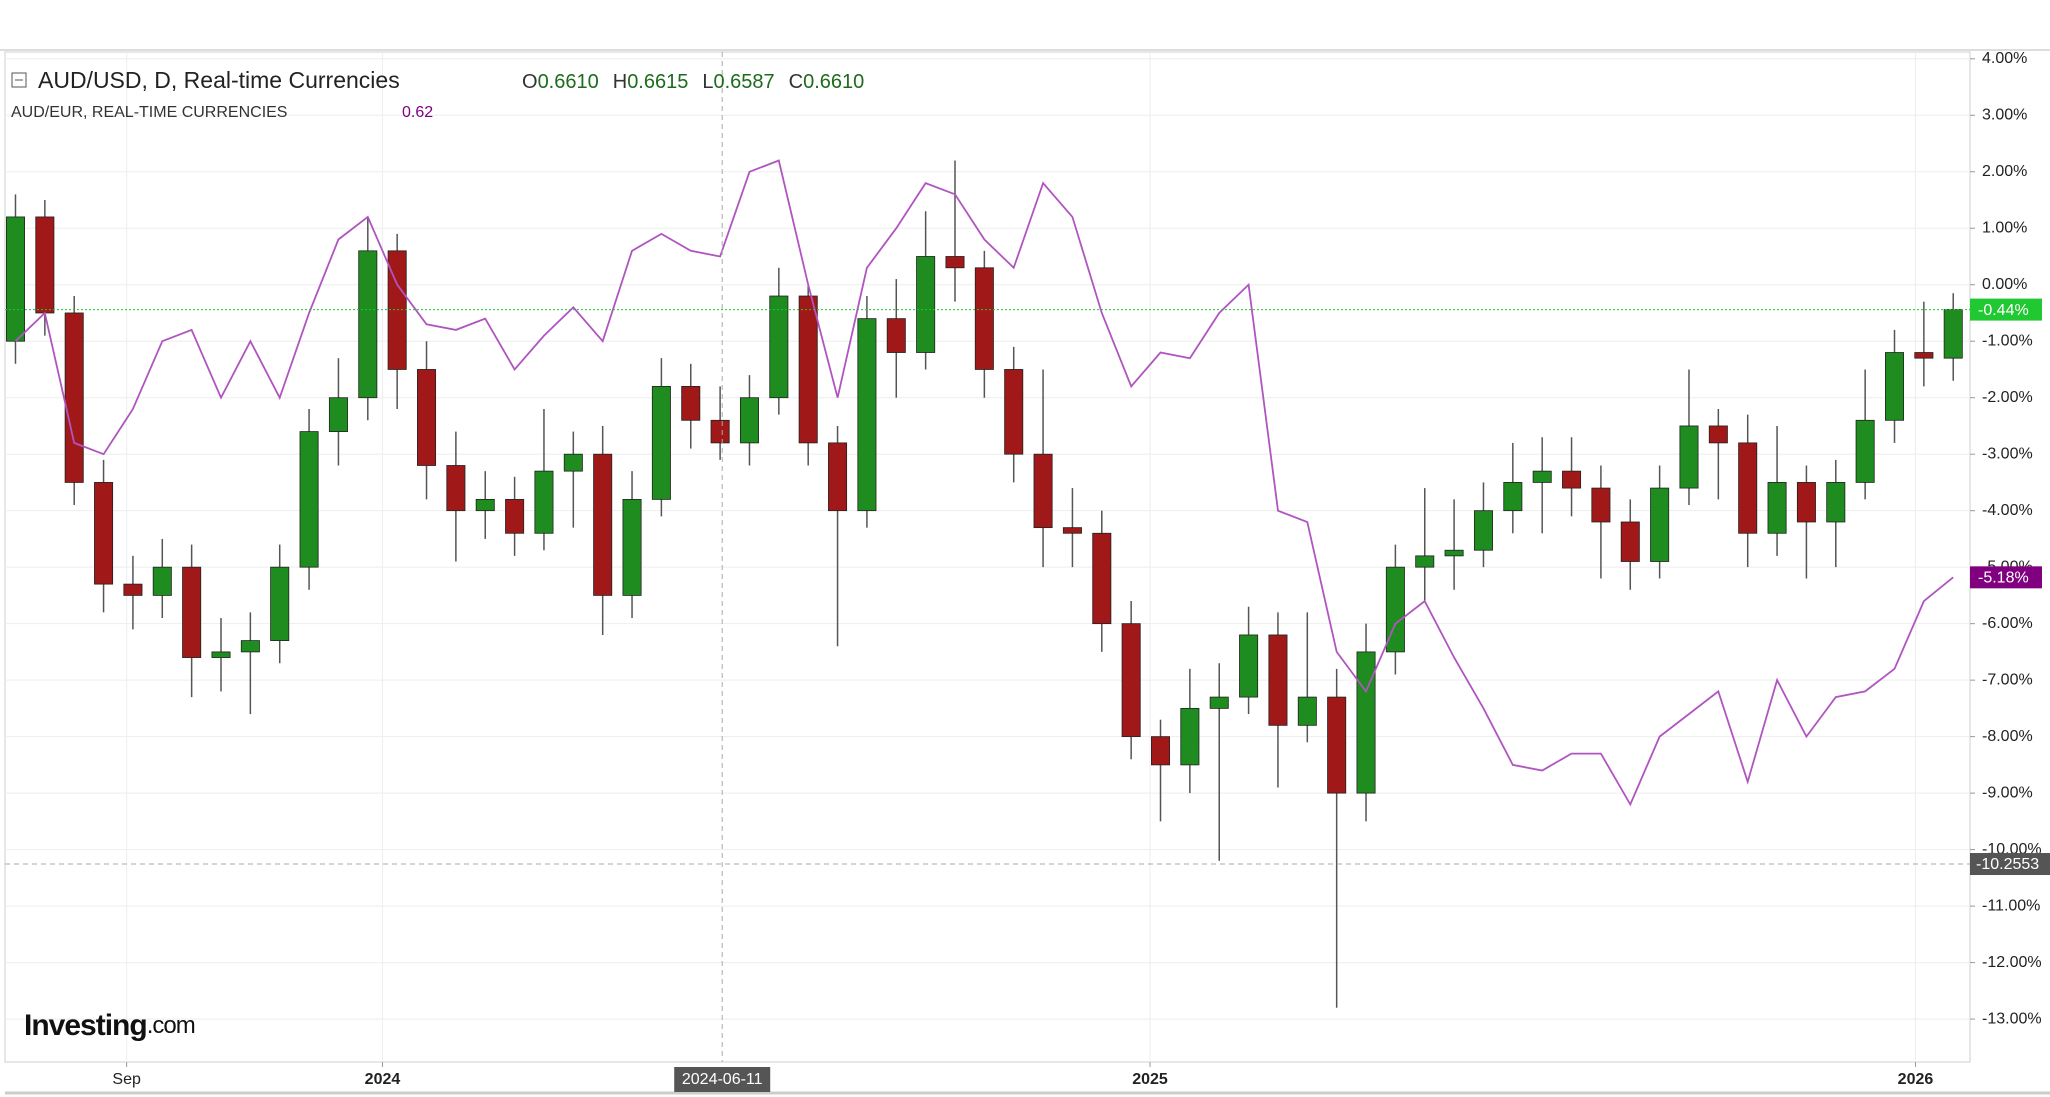  What do you see at coordinates (707, 82) in the screenshot?
I see `readout-label: L` at bounding box center [707, 82].